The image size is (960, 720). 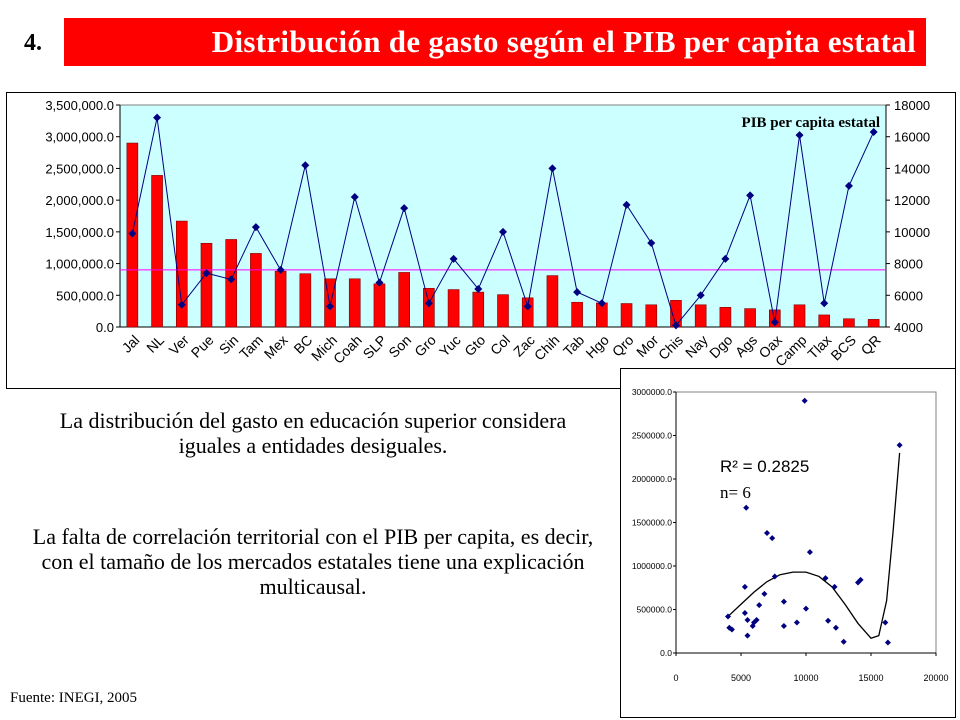 I want to click on scatter-plot-area, so click(x=806, y=522).